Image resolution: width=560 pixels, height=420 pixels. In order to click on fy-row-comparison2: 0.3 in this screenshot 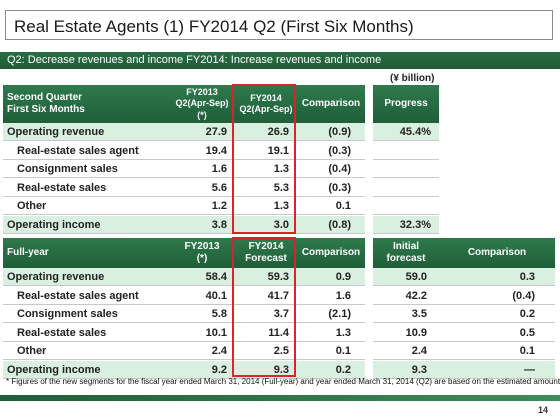, I will do `click(527, 277)`.